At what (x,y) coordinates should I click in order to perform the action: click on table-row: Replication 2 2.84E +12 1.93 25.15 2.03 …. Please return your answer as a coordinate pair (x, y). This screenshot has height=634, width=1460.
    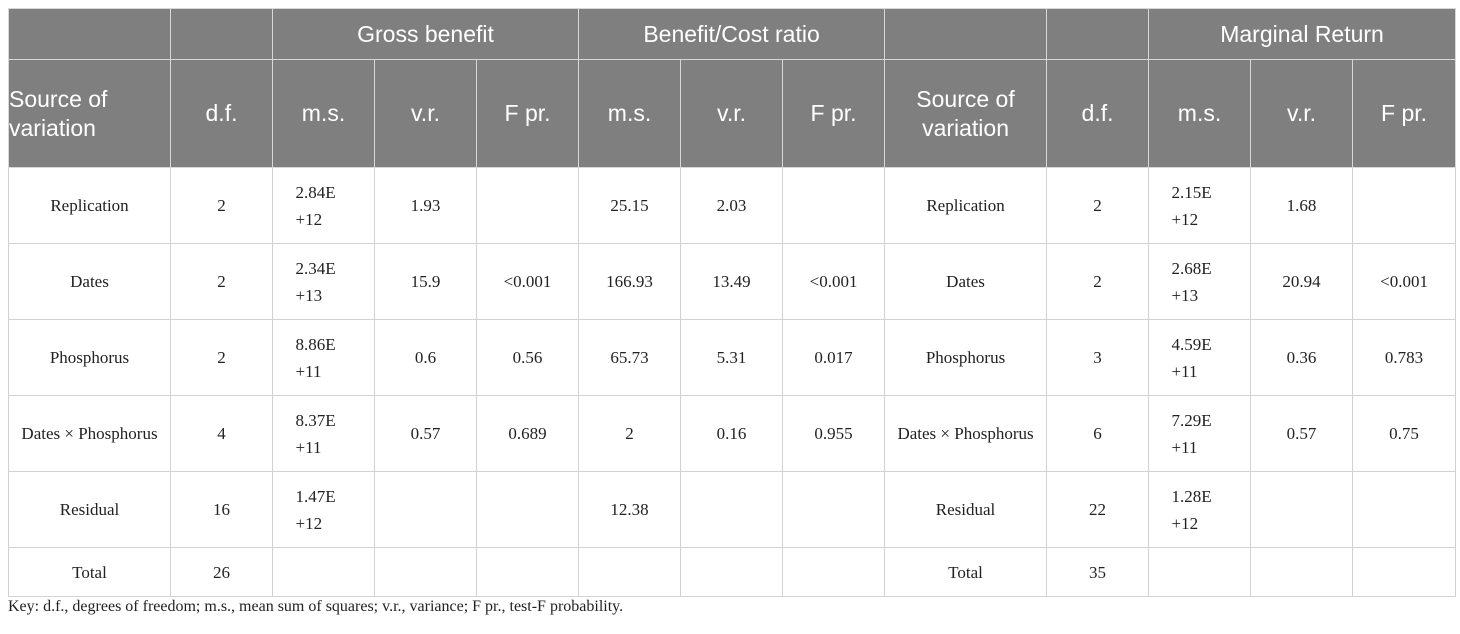
    Looking at the image, I should click on (732, 205).